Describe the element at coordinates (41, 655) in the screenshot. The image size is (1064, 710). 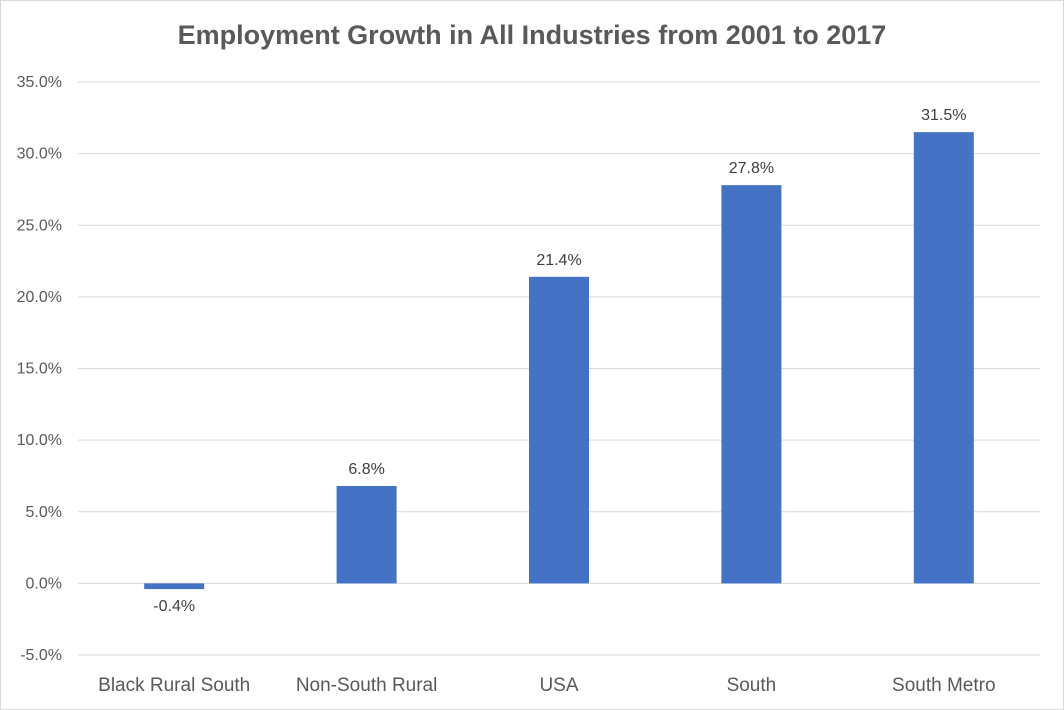
I see `y-tick-label: -5.0%` at that location.